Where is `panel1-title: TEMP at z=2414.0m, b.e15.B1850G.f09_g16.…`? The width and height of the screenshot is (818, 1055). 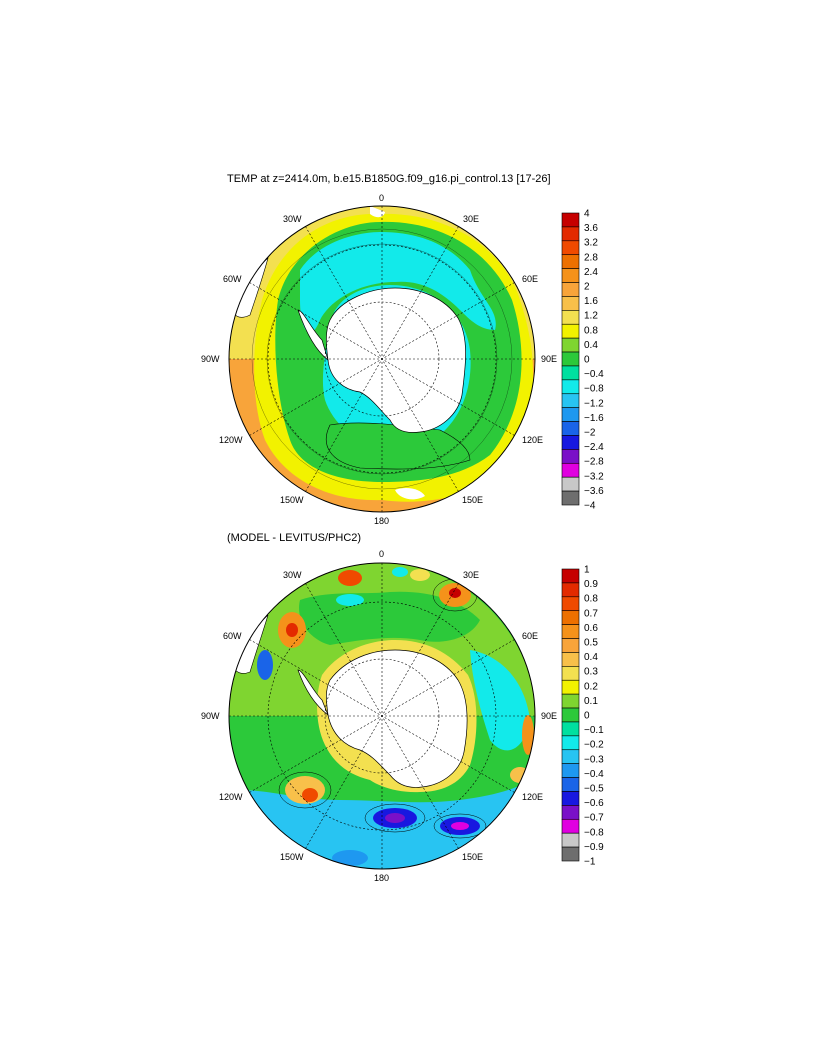 panel1-title: TEMP at z=2414.0m, b.e15.B1850G.f09_g16.… is located at coordinates (389, 179).